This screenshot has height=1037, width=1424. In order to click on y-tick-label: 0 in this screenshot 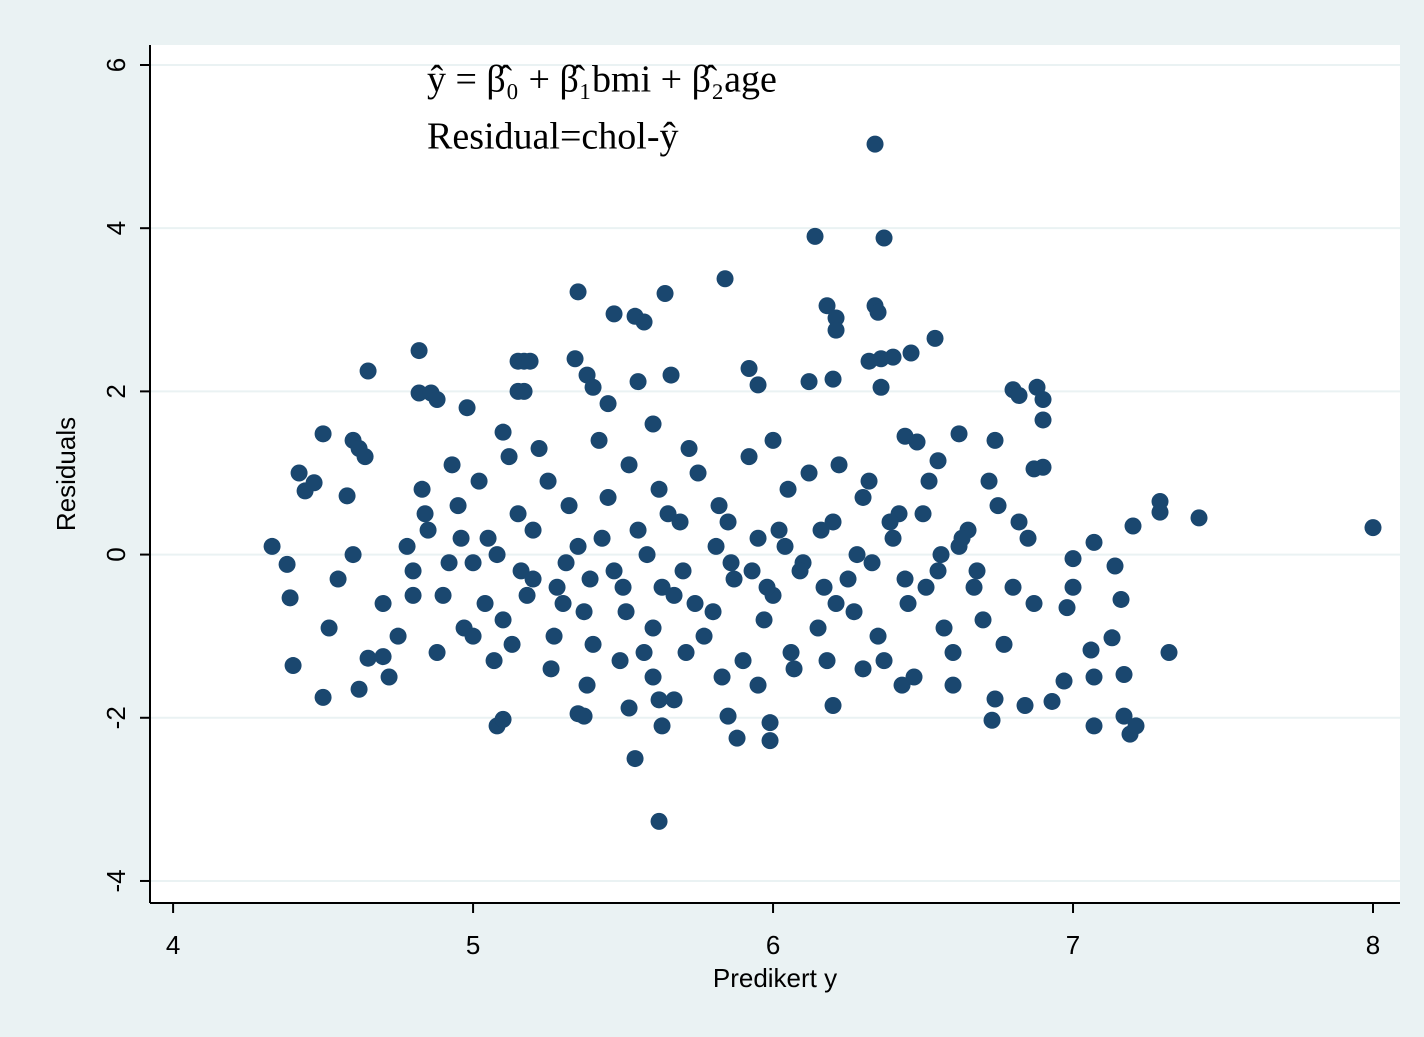, I will do `click(116, 554)`.